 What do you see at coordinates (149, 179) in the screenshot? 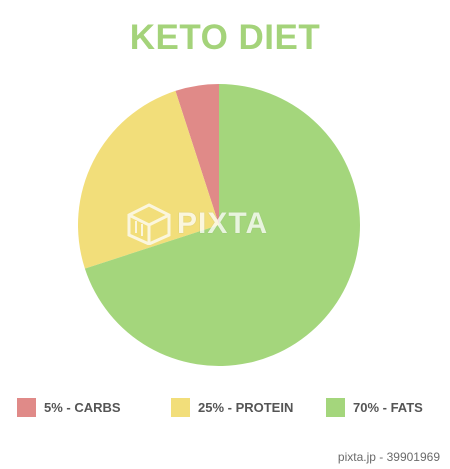
I see `pie-slice-protein` at bounding box center [149, 179].